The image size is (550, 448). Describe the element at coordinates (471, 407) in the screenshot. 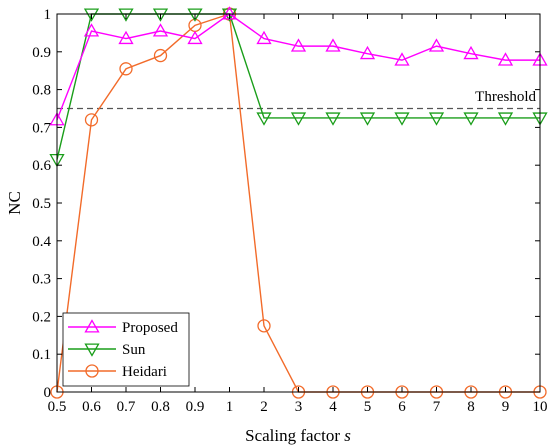

I see `x-tick-label: 8` at that location.